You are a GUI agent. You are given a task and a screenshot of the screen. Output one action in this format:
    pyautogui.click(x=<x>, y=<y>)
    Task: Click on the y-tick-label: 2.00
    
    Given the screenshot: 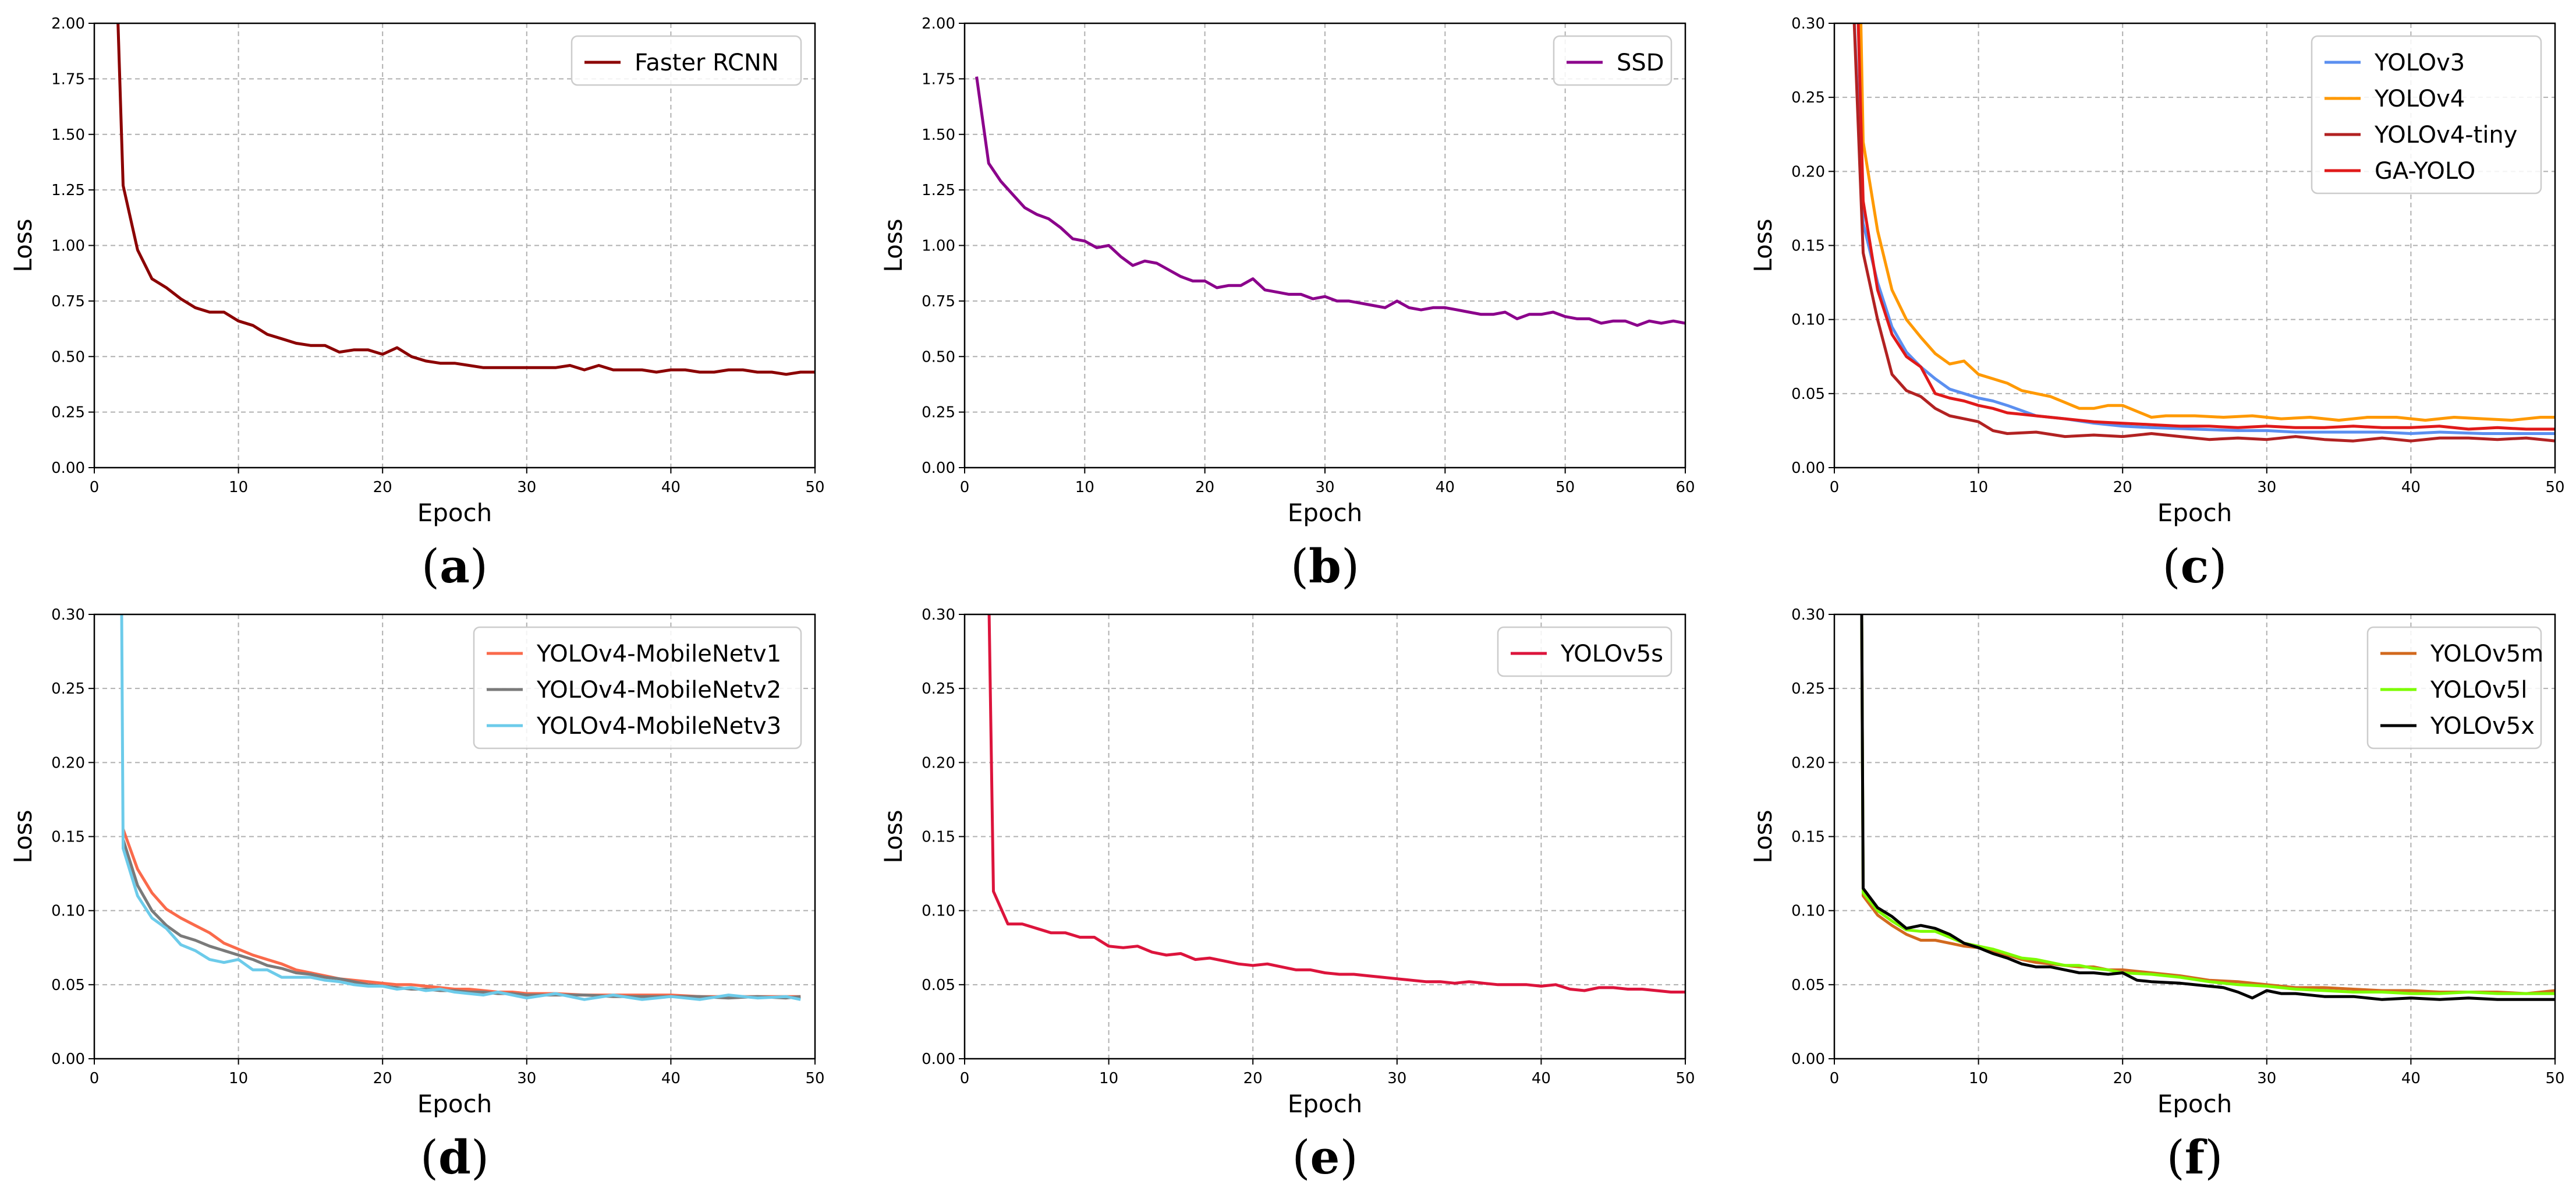 What is the action you would take?
    pyautogui.click(x=68, y=24)
    